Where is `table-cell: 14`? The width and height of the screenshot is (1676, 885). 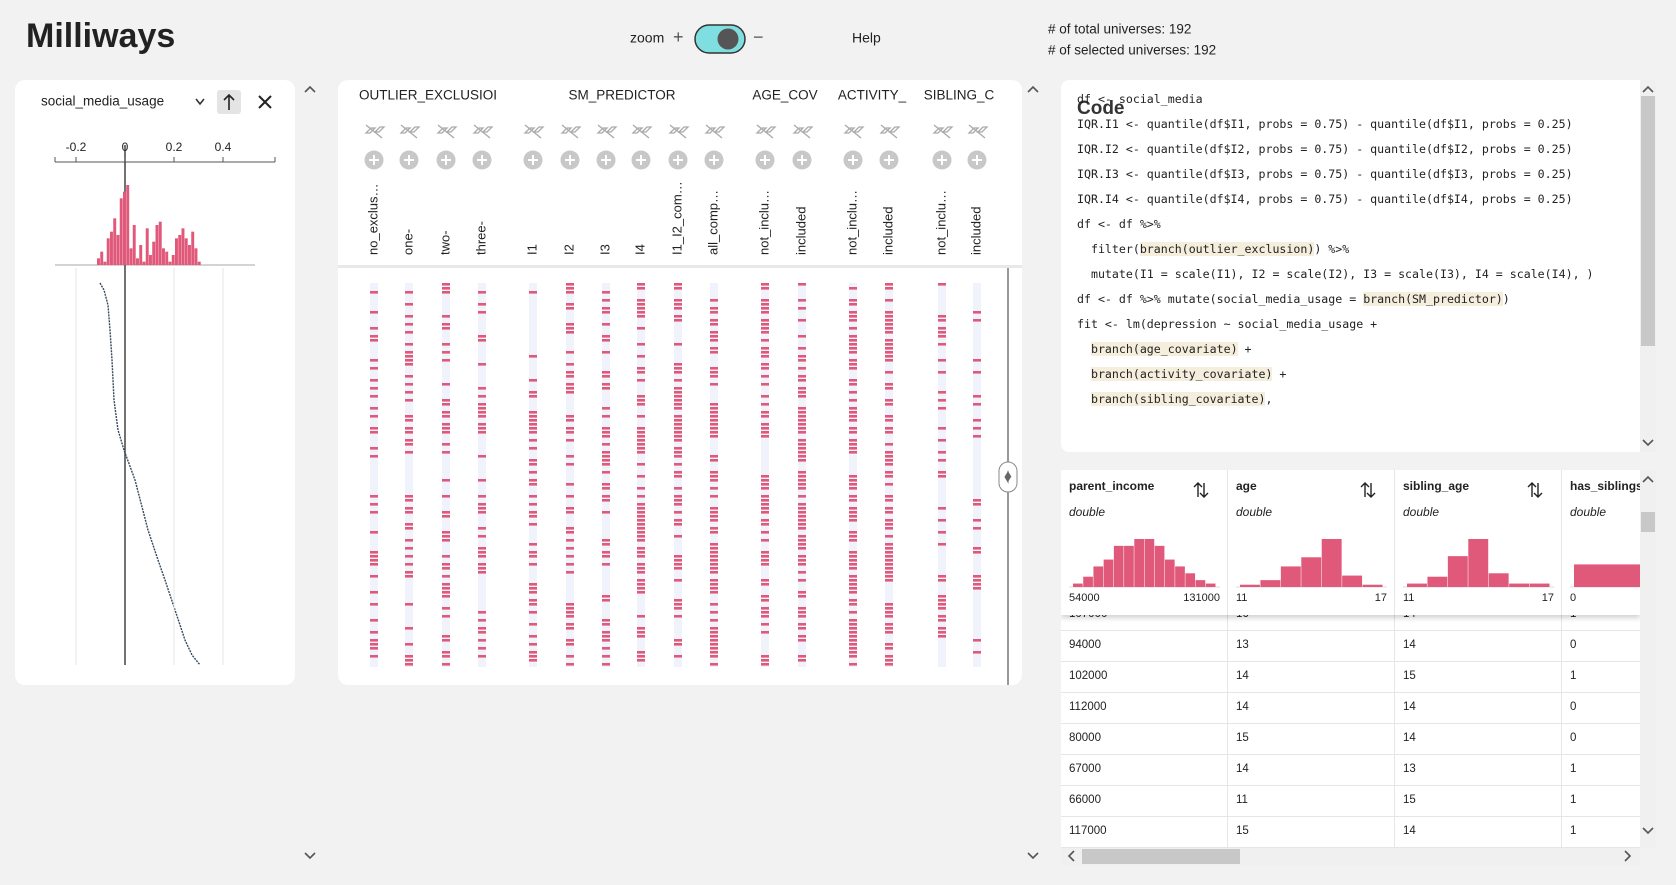
table-cell: 14 is located at coordinates (1242, 676).